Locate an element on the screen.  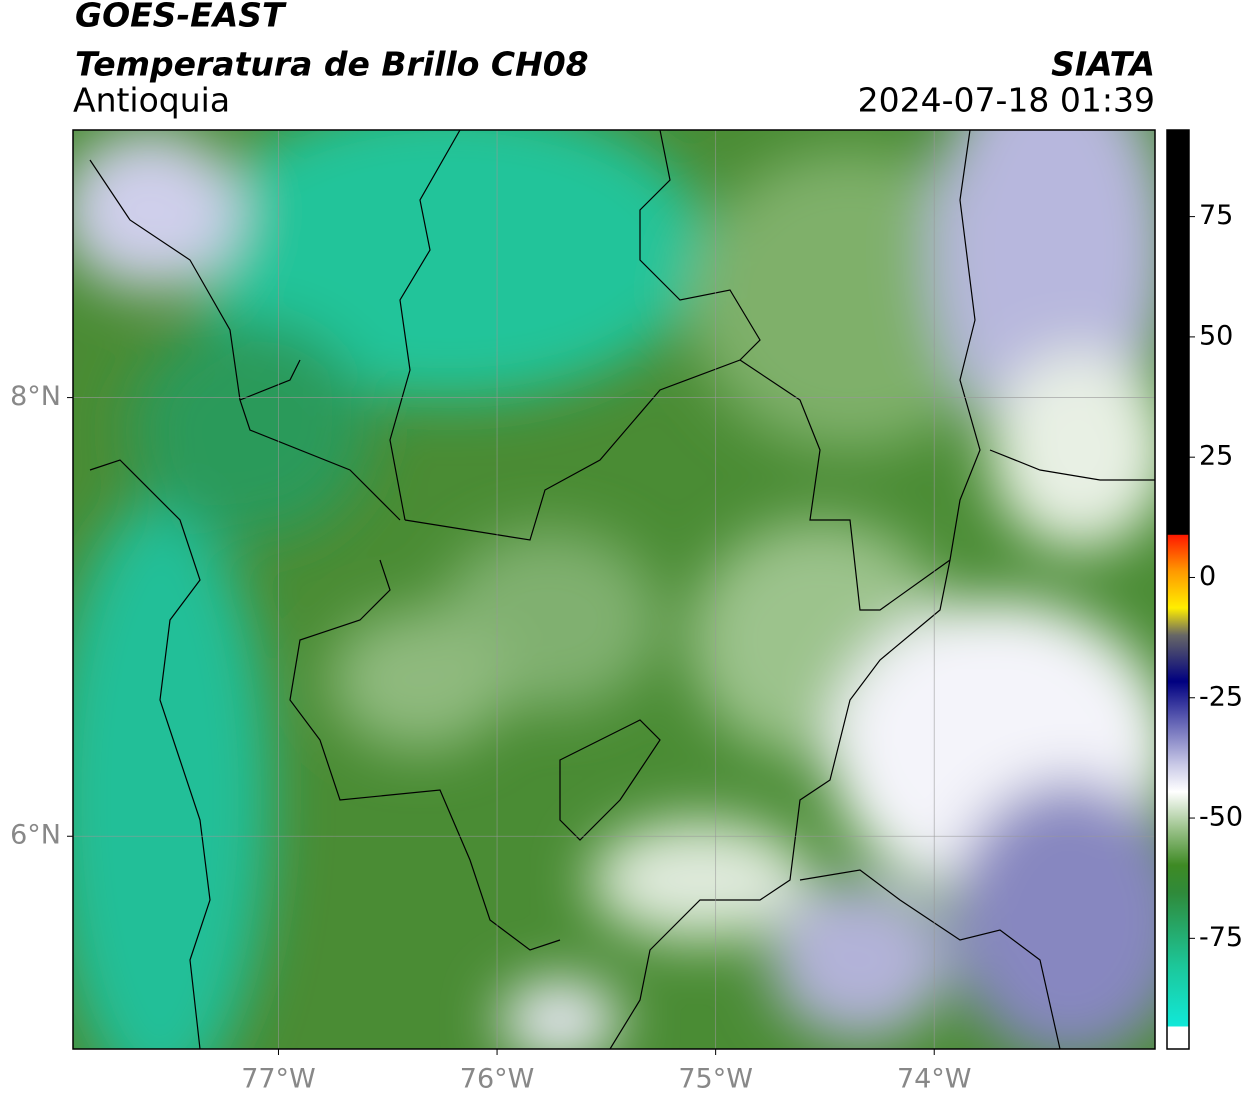
colorbar-tick-label: 75 is located at coordinates (1216, 215).